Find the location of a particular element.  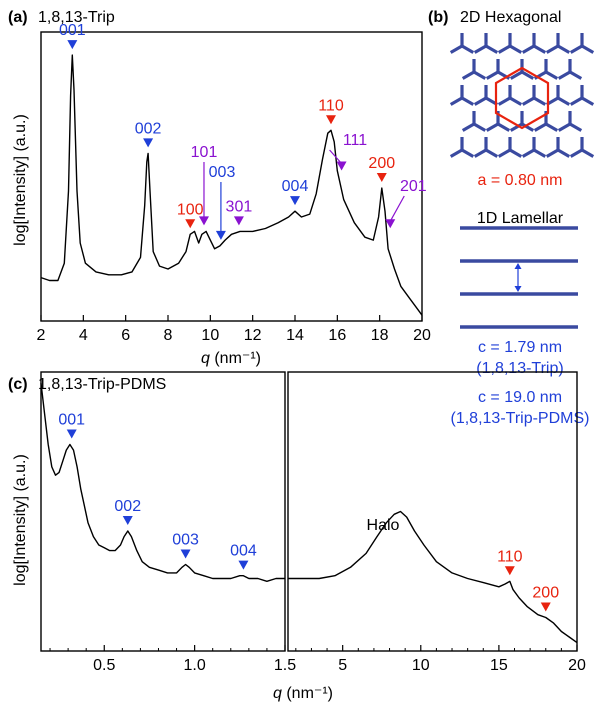

x-tick-label: 1.0 is located at coordinates (195, 665).